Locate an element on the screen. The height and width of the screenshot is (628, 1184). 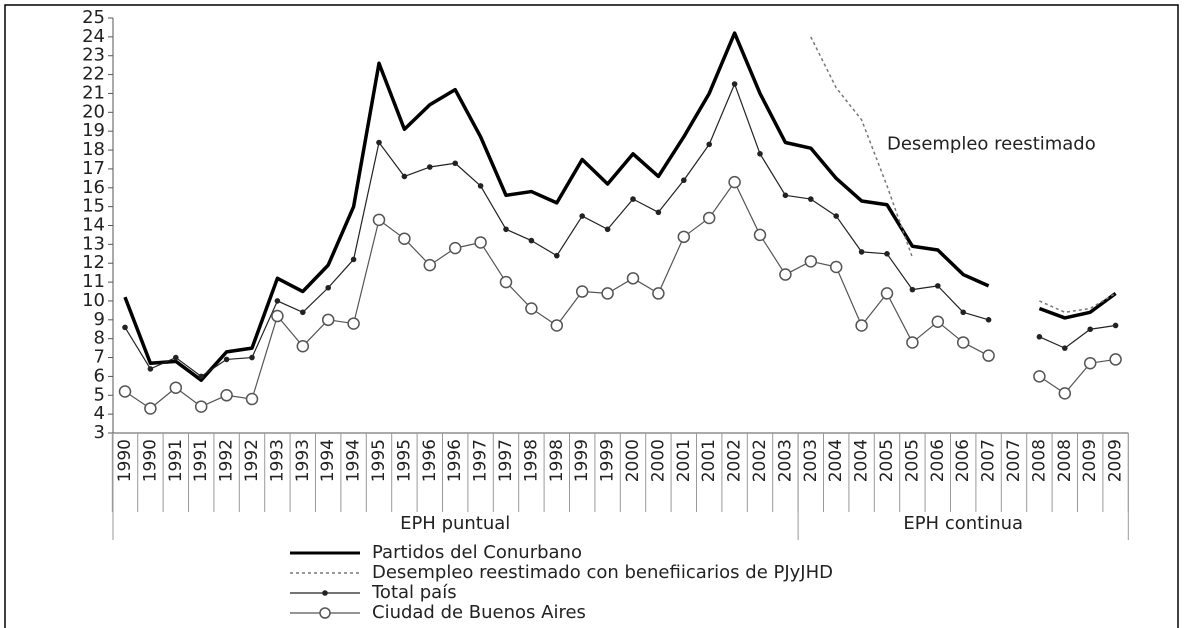
y-tick-label: 22 is located at coordinates (93, 74).